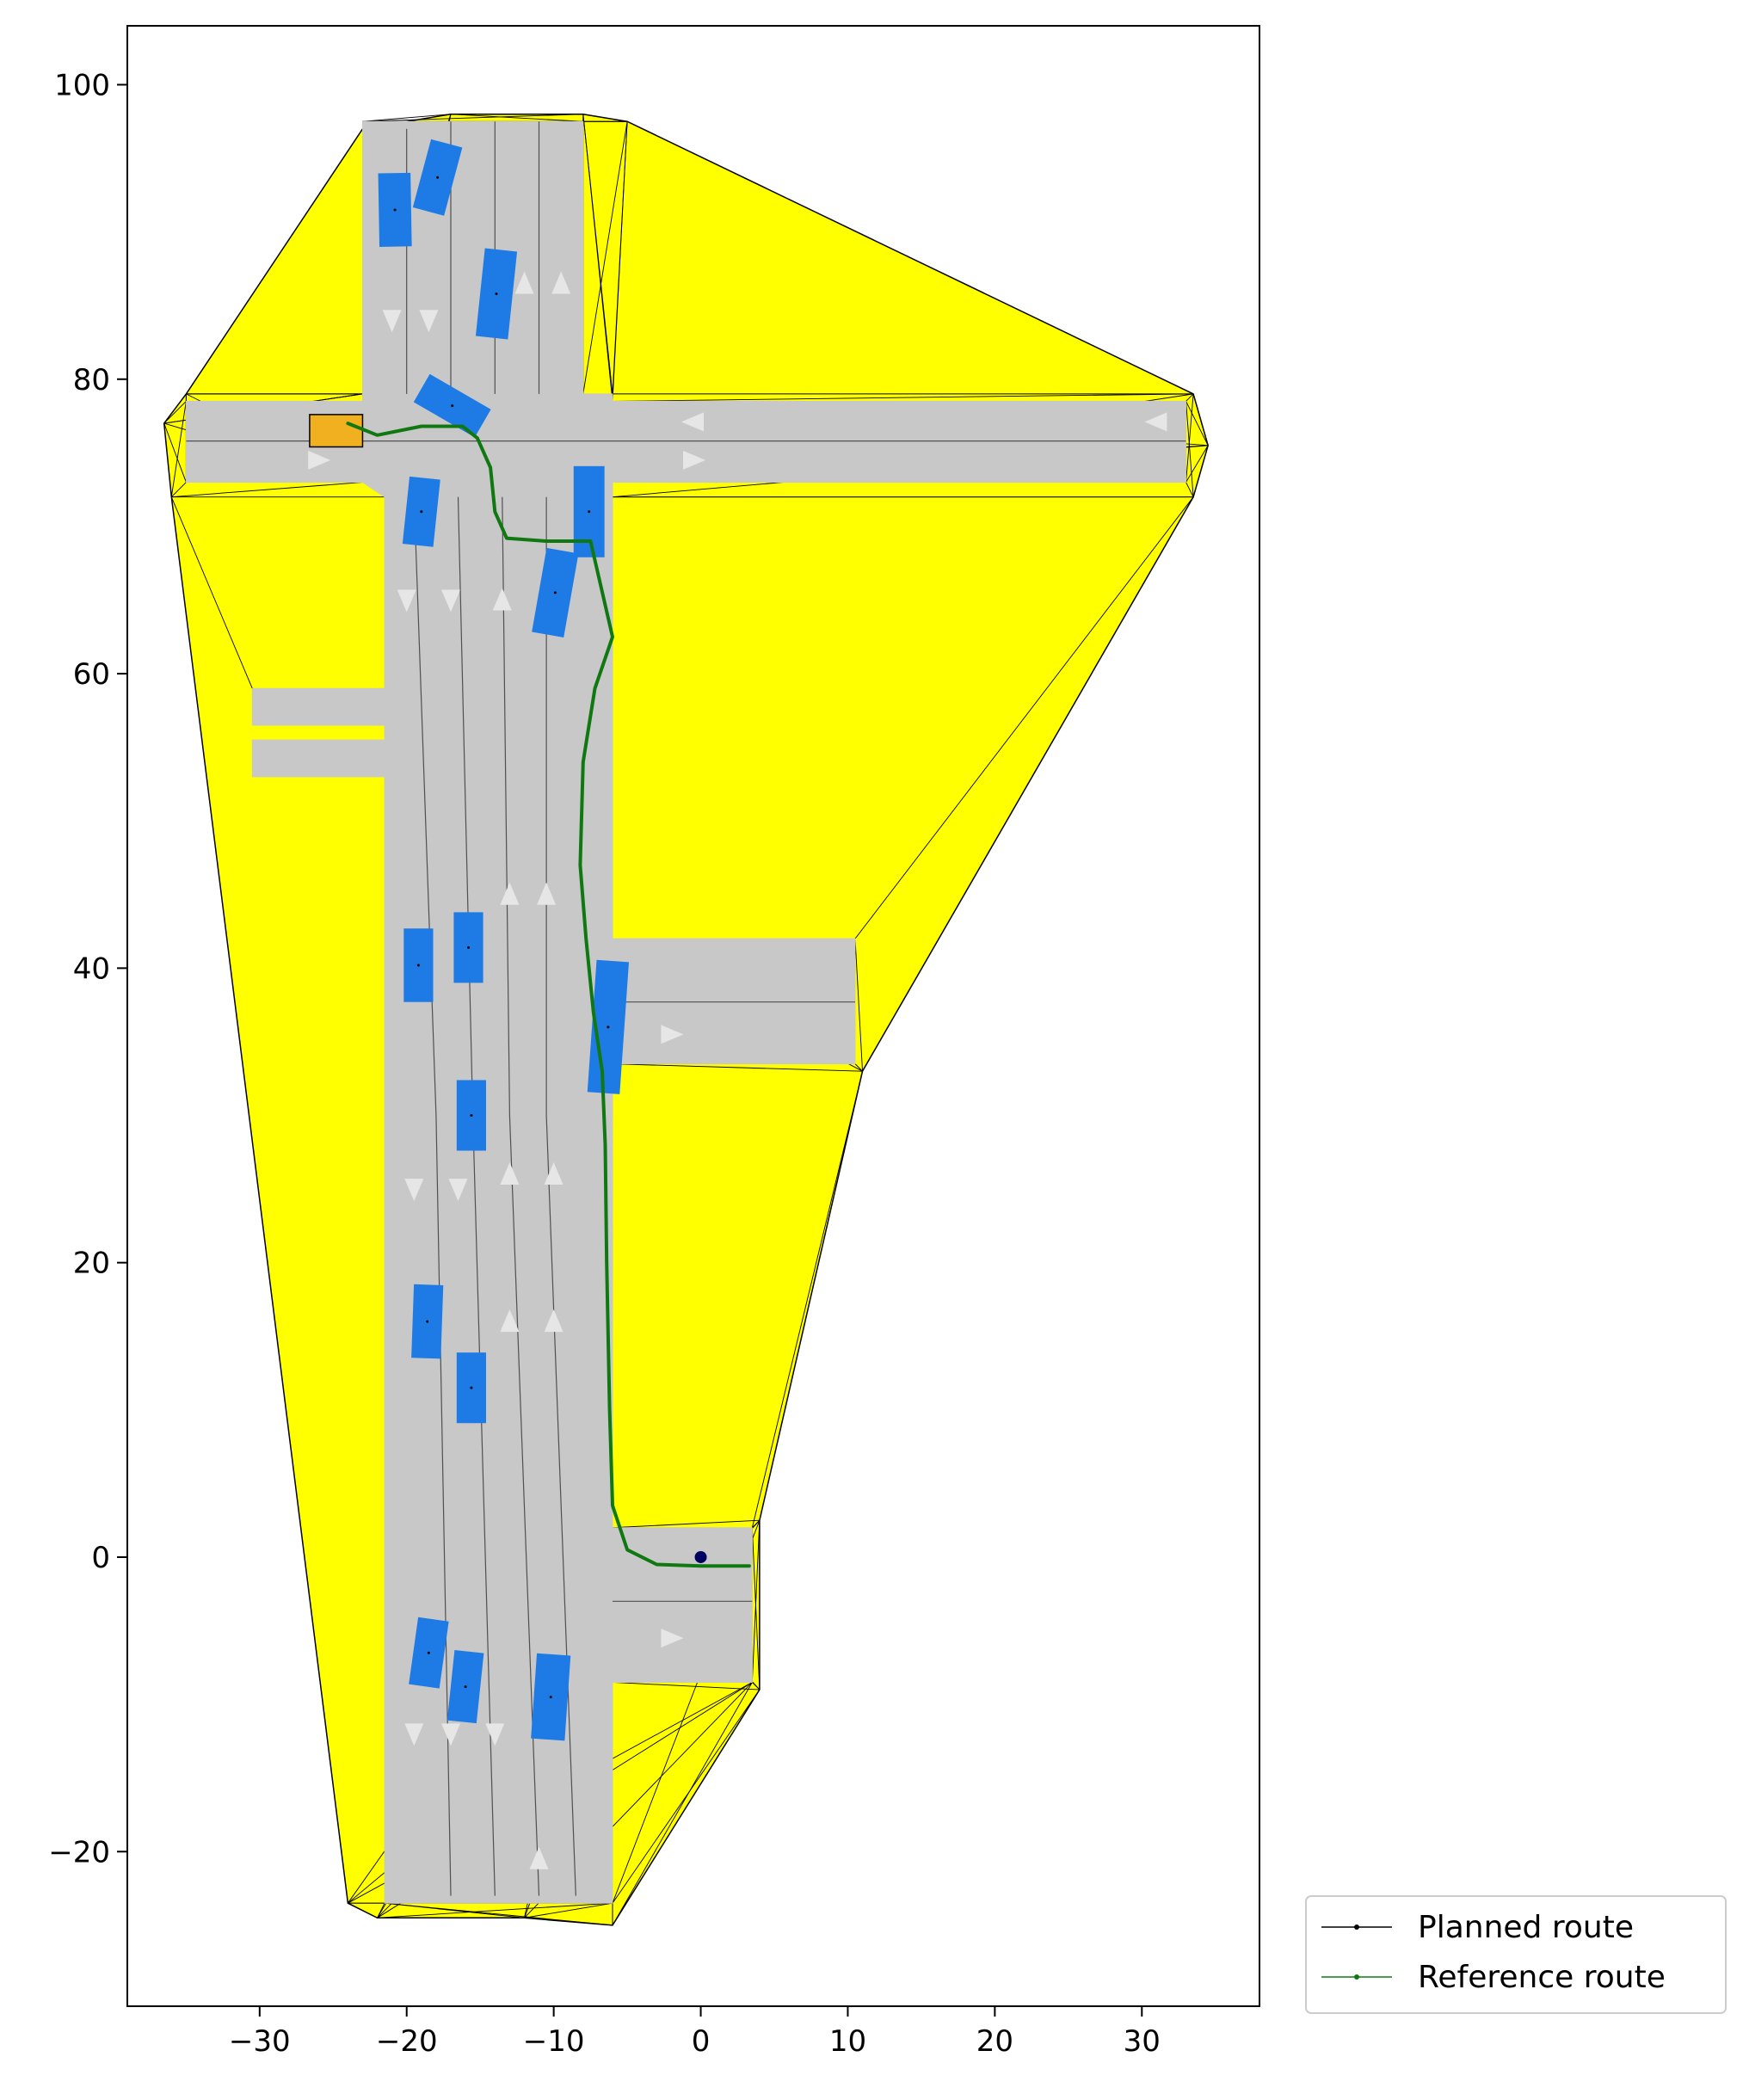  I want to click on vehicle-1-center, so click(395, 210).